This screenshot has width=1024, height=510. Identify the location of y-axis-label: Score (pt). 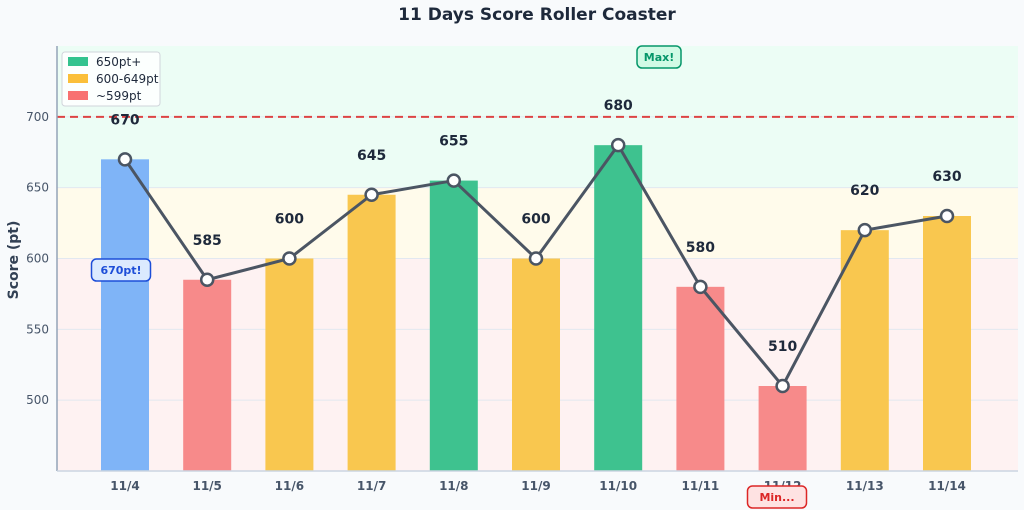
(14, 260).